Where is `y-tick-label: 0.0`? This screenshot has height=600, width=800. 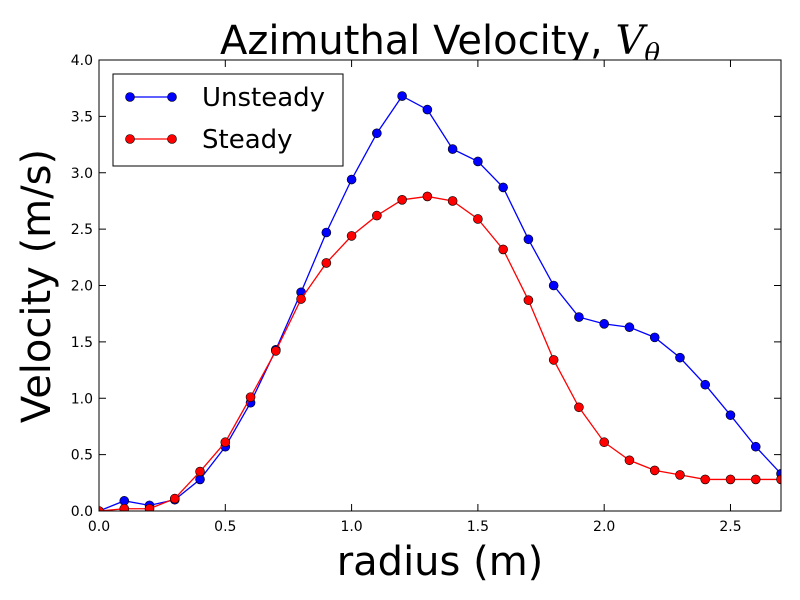
y-tick-label: 0.0 is located at coordinates (82, 512).